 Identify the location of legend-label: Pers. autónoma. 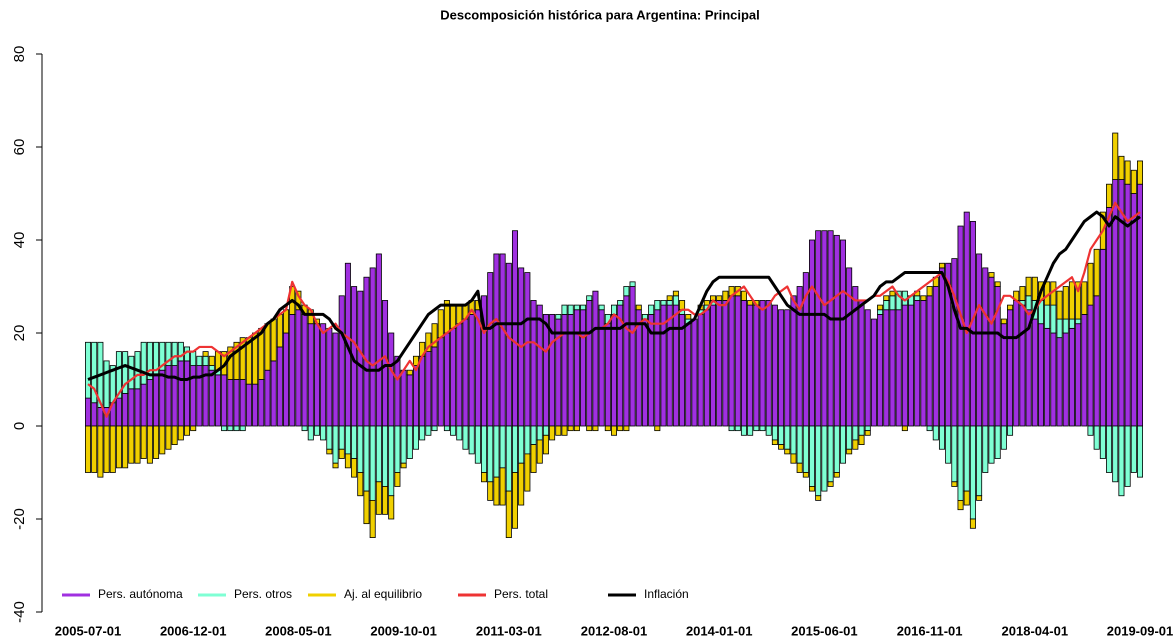
(140, 594).